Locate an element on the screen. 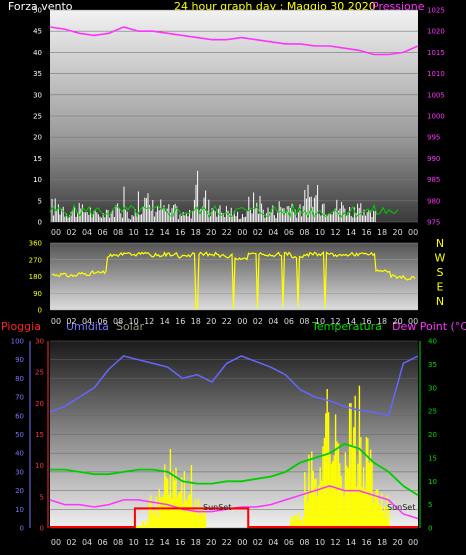 The height and width of the screenshot is (555, 466). wind-x-tick: 06 is located at coordinates (102, 232).